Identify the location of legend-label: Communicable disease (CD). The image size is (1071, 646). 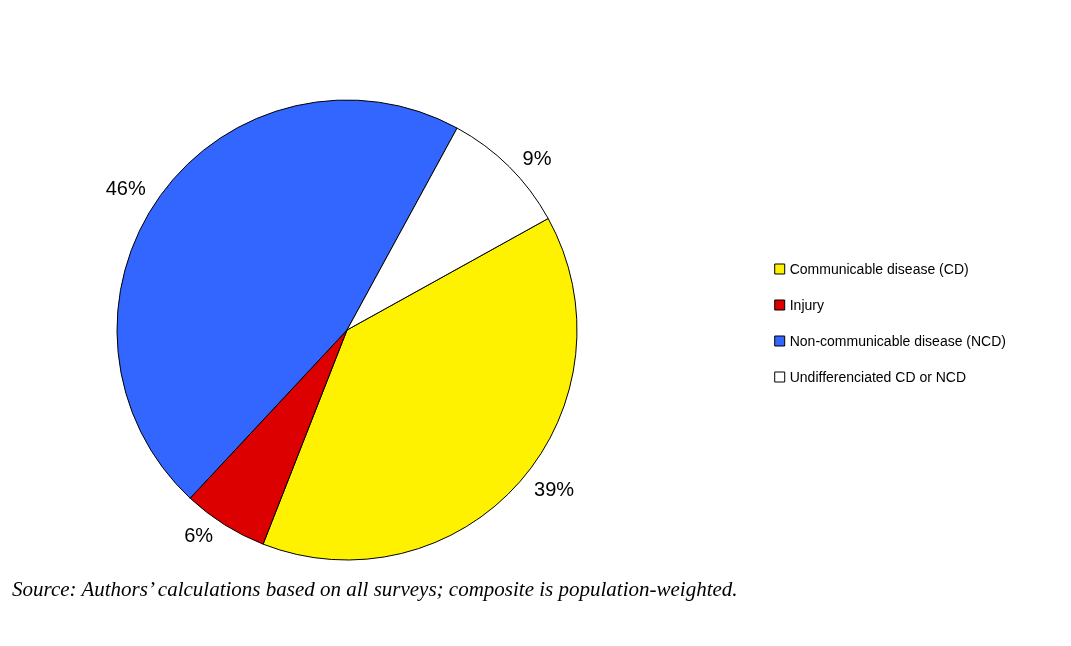
(879, 269).